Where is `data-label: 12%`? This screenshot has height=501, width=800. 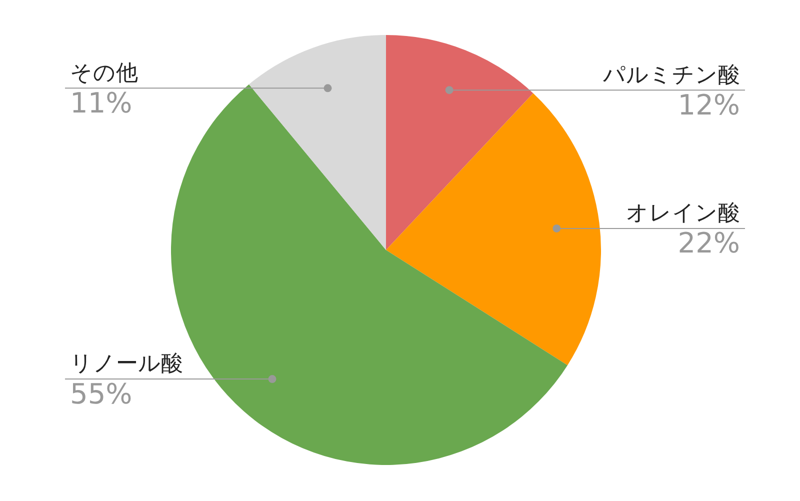 data-label: 12% is located at coordinates (709, 105).